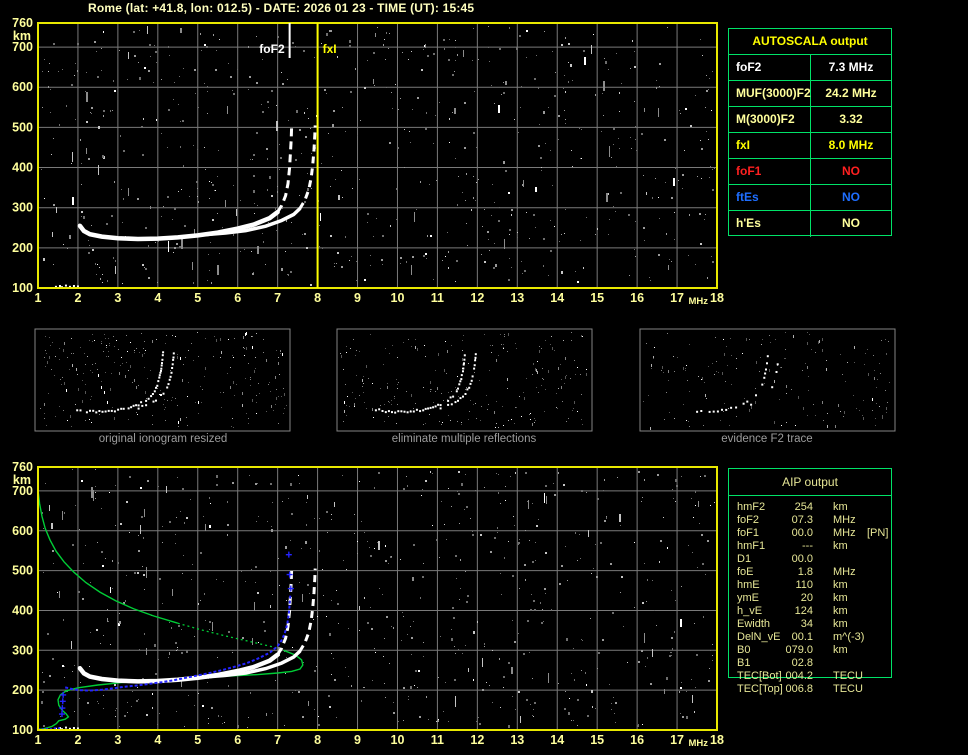 Image resolution: width=968 pixels, height=755 pixels. What do you see at coordinates (770, 171) in the screenshot?
I see `autoscala-row-label: foF1` at bounding box center [770, 171].